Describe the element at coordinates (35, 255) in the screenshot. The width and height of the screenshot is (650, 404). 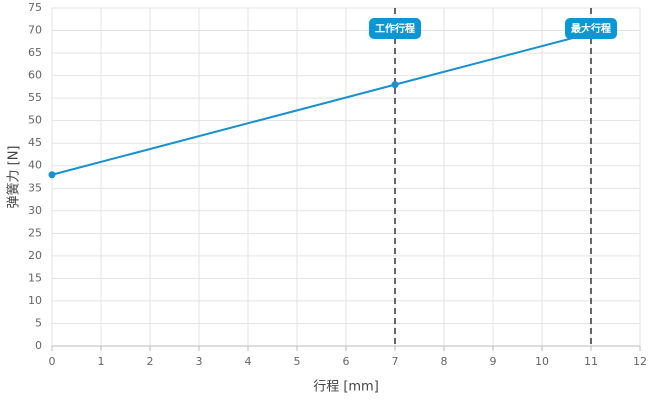
I see `y-tick-label: 20` at that location.